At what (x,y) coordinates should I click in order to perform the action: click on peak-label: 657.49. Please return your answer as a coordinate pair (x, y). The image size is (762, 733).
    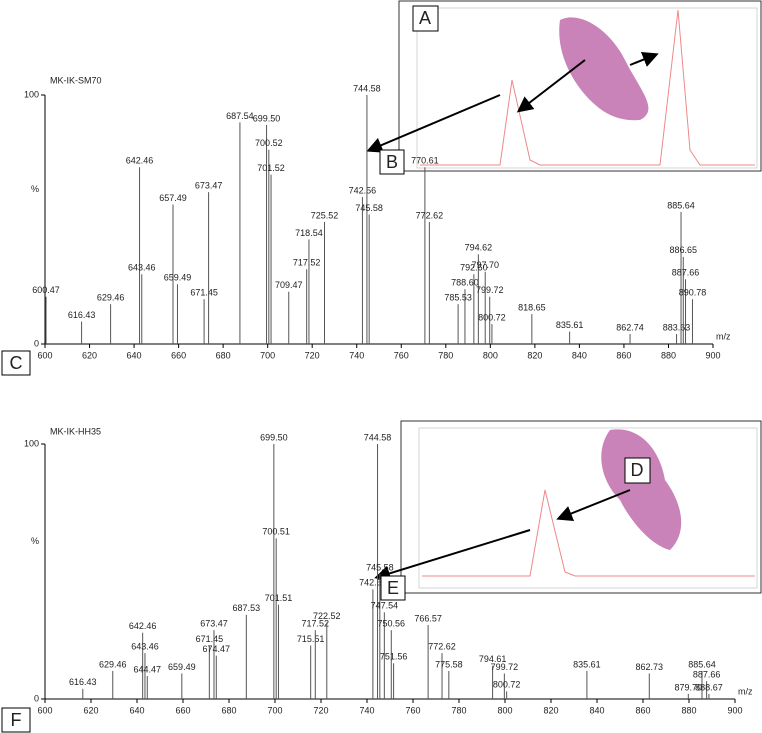
    Looking at the image, I should click on (173, 198).